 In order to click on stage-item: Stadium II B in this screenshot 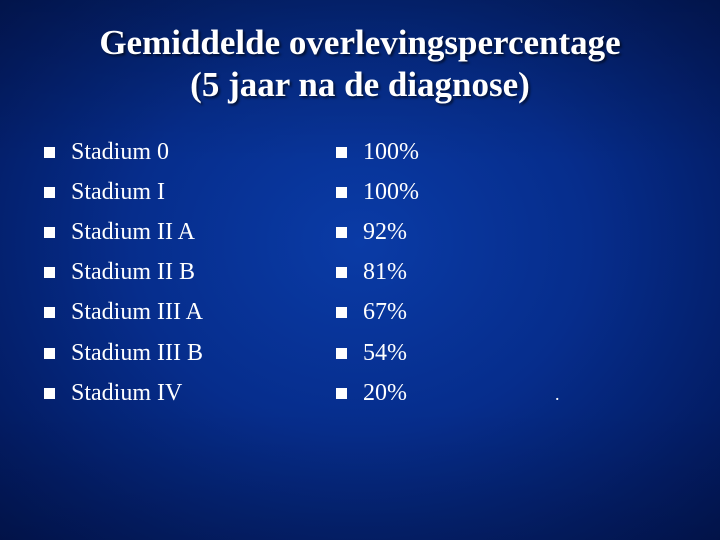, I will do `click(123, 273)`.